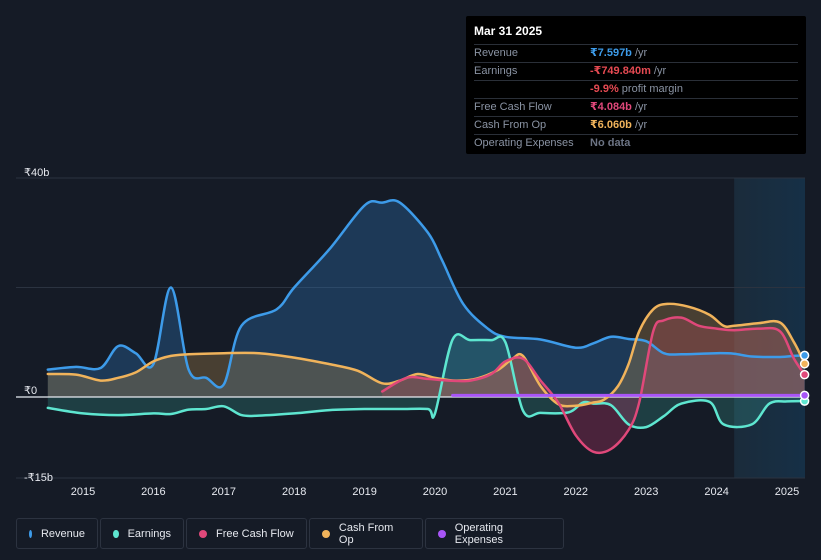 This screenshot has height=560, width=821. I want to click on y-tick-label: -₹15b, so click(39, 478).